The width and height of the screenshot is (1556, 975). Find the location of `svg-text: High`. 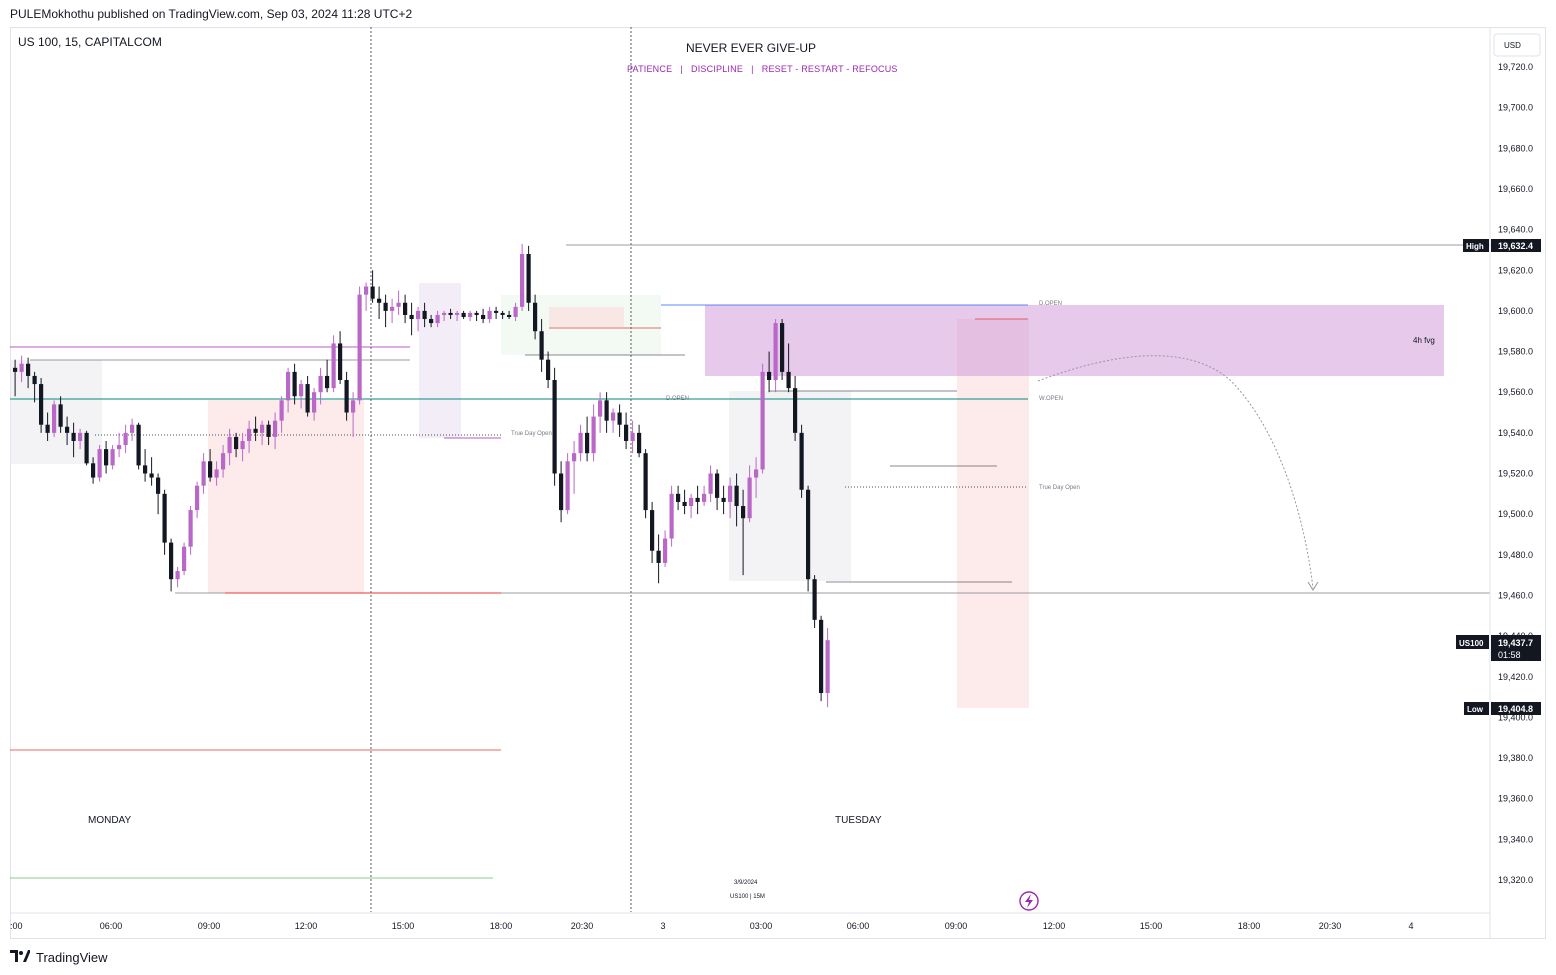

svg-text: High is located at coordinates (1475, 246).